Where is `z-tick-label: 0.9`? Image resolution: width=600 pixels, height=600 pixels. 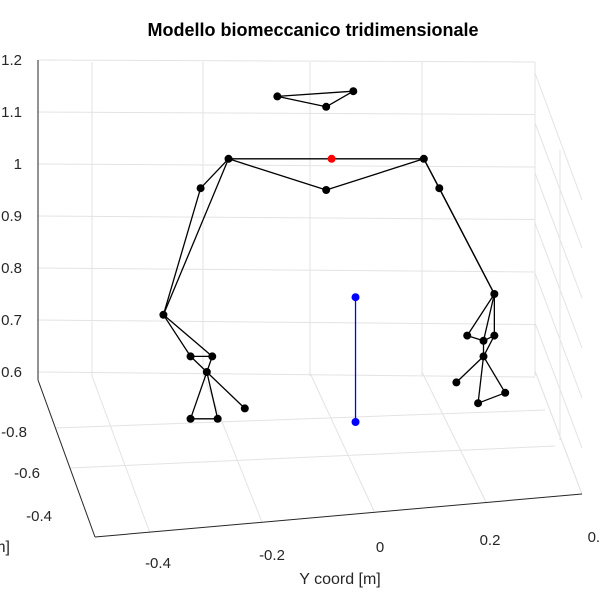 z-tick-label: 0.9 is located at coordinates (11, 216).